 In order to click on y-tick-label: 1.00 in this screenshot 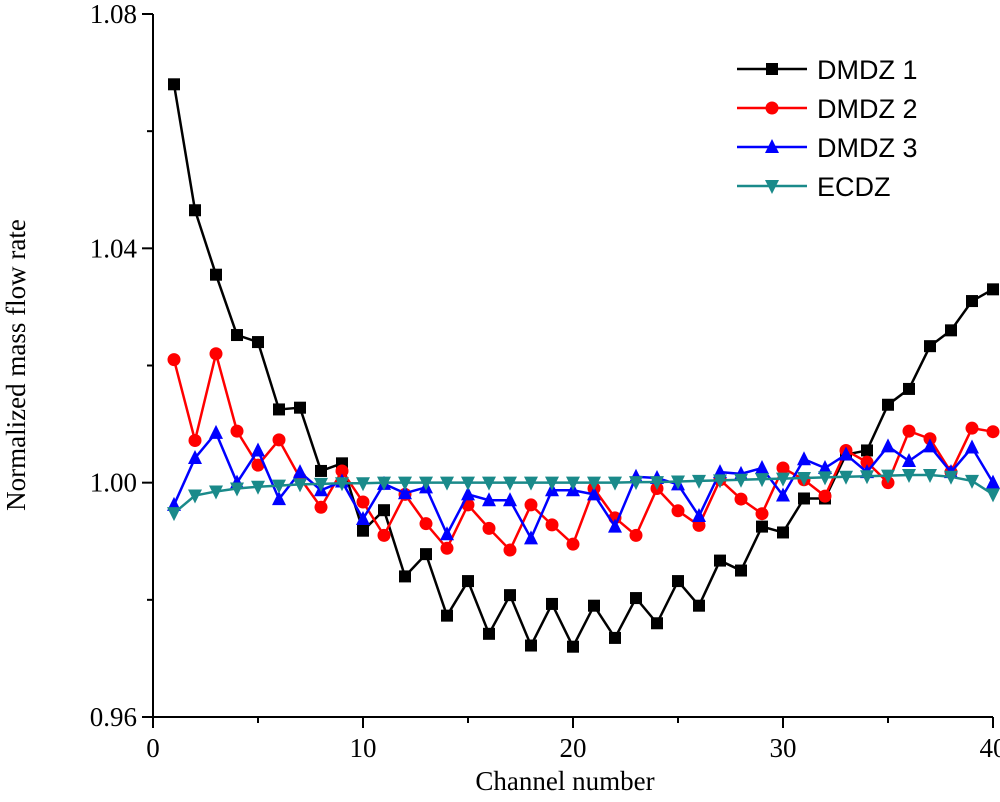, I will do `click(113, 483)`.